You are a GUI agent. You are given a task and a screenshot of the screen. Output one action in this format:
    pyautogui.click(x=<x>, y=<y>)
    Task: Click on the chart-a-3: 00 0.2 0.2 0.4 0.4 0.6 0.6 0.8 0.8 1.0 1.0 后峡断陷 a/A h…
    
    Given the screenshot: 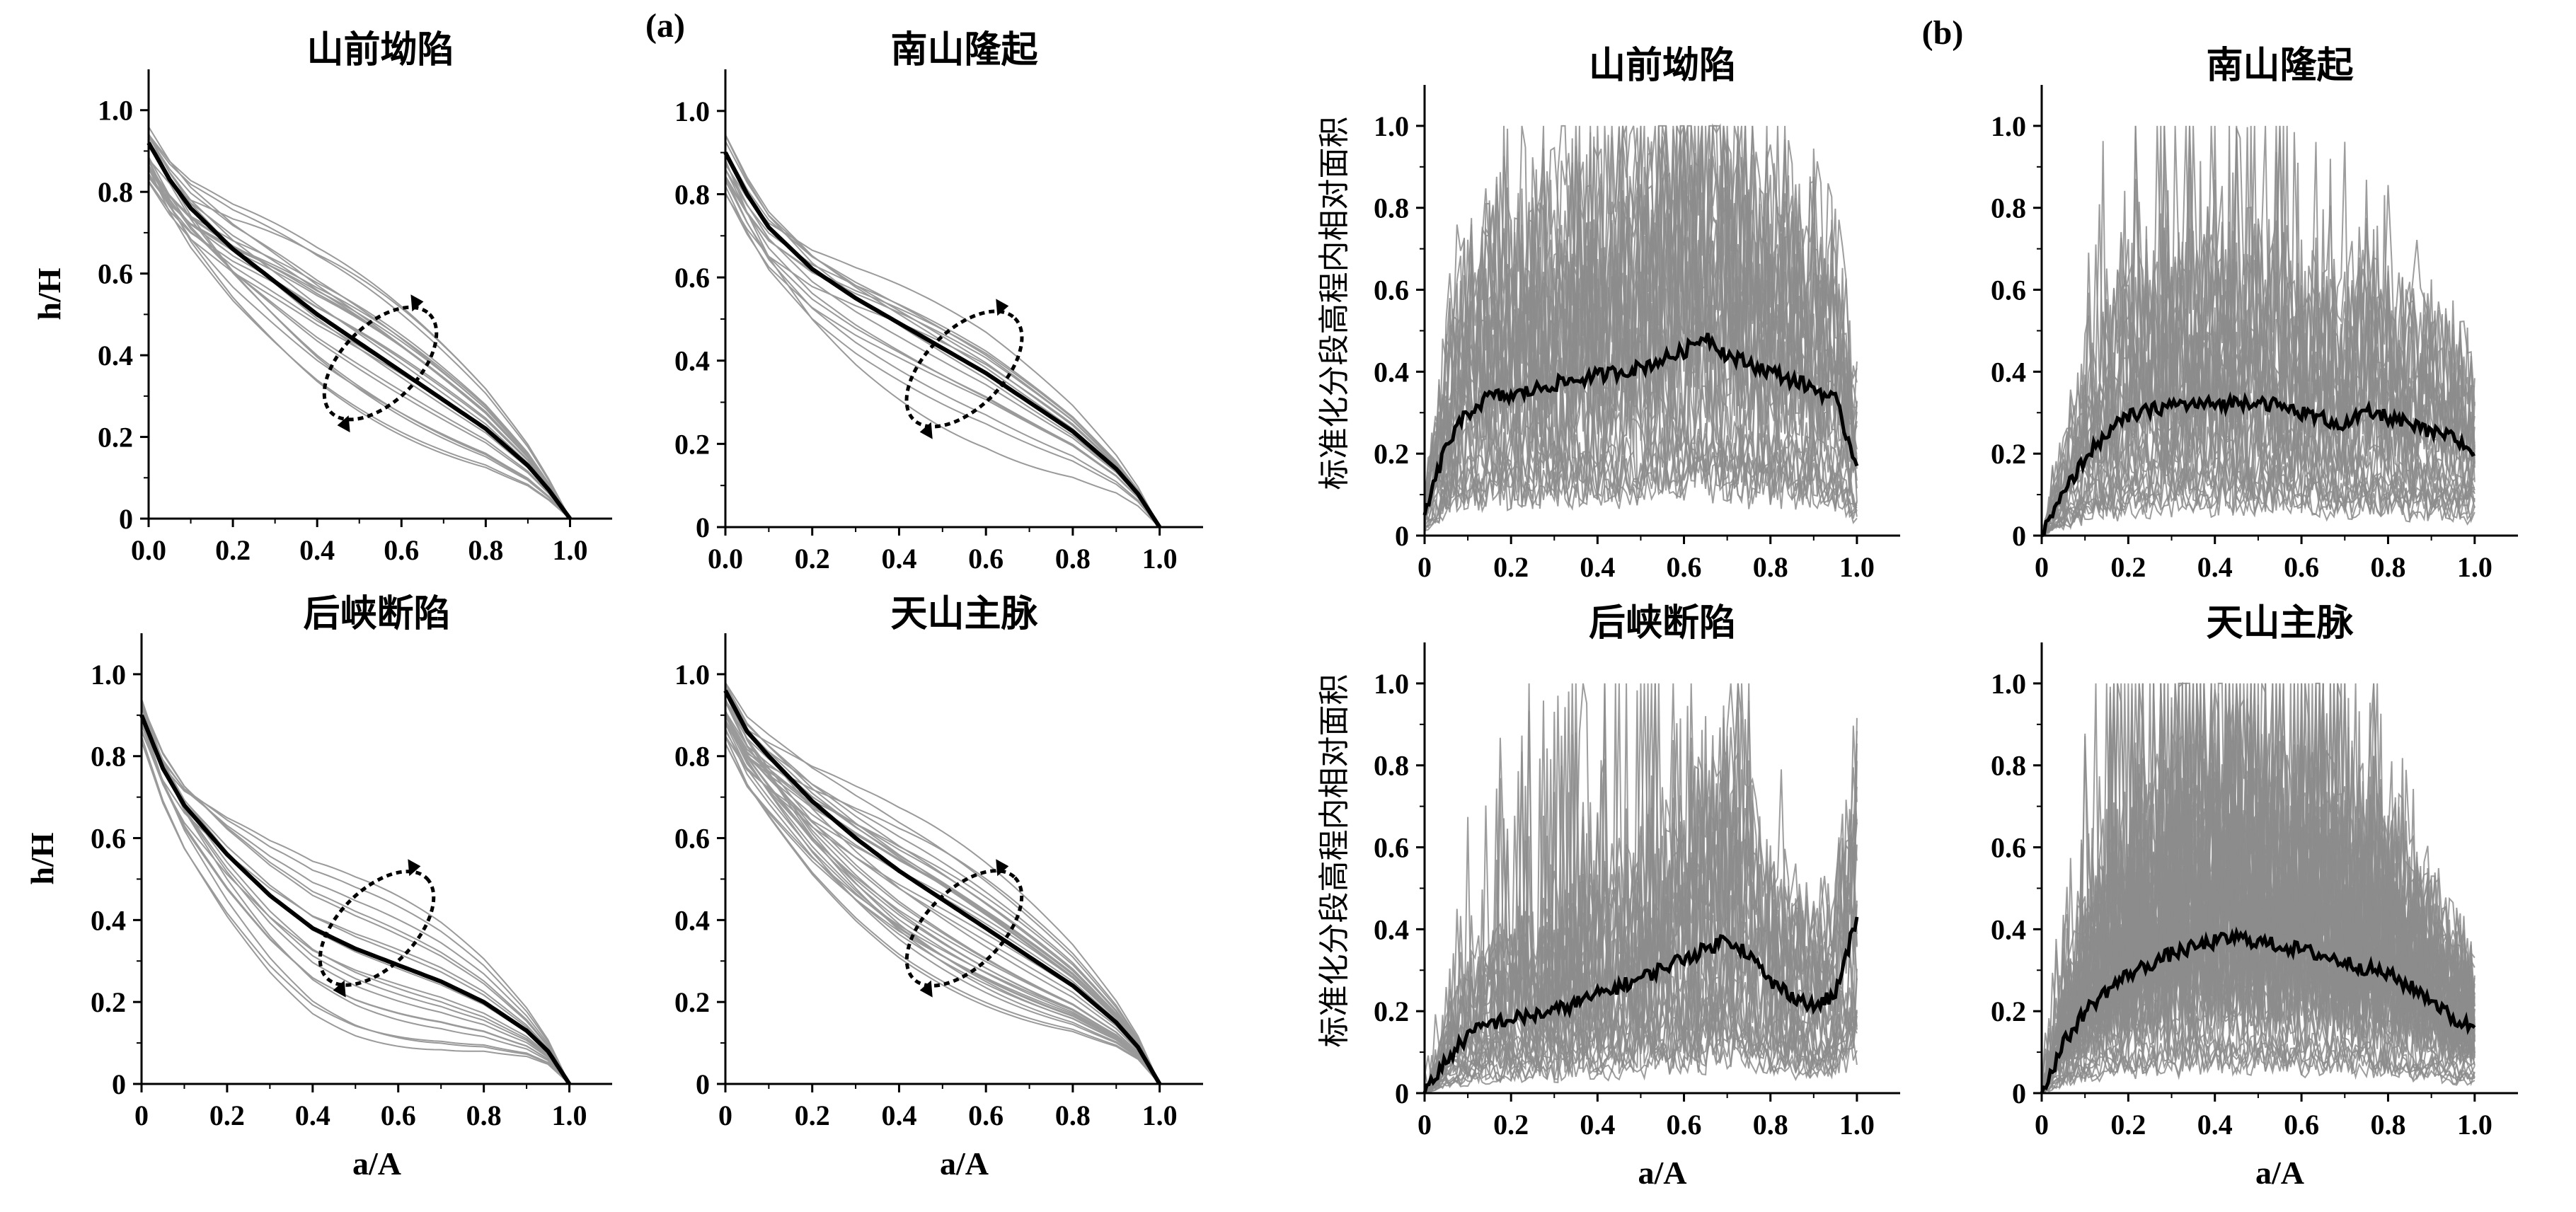 What is the action you would take?
    pyautogui.click(x=318, y=887)
    